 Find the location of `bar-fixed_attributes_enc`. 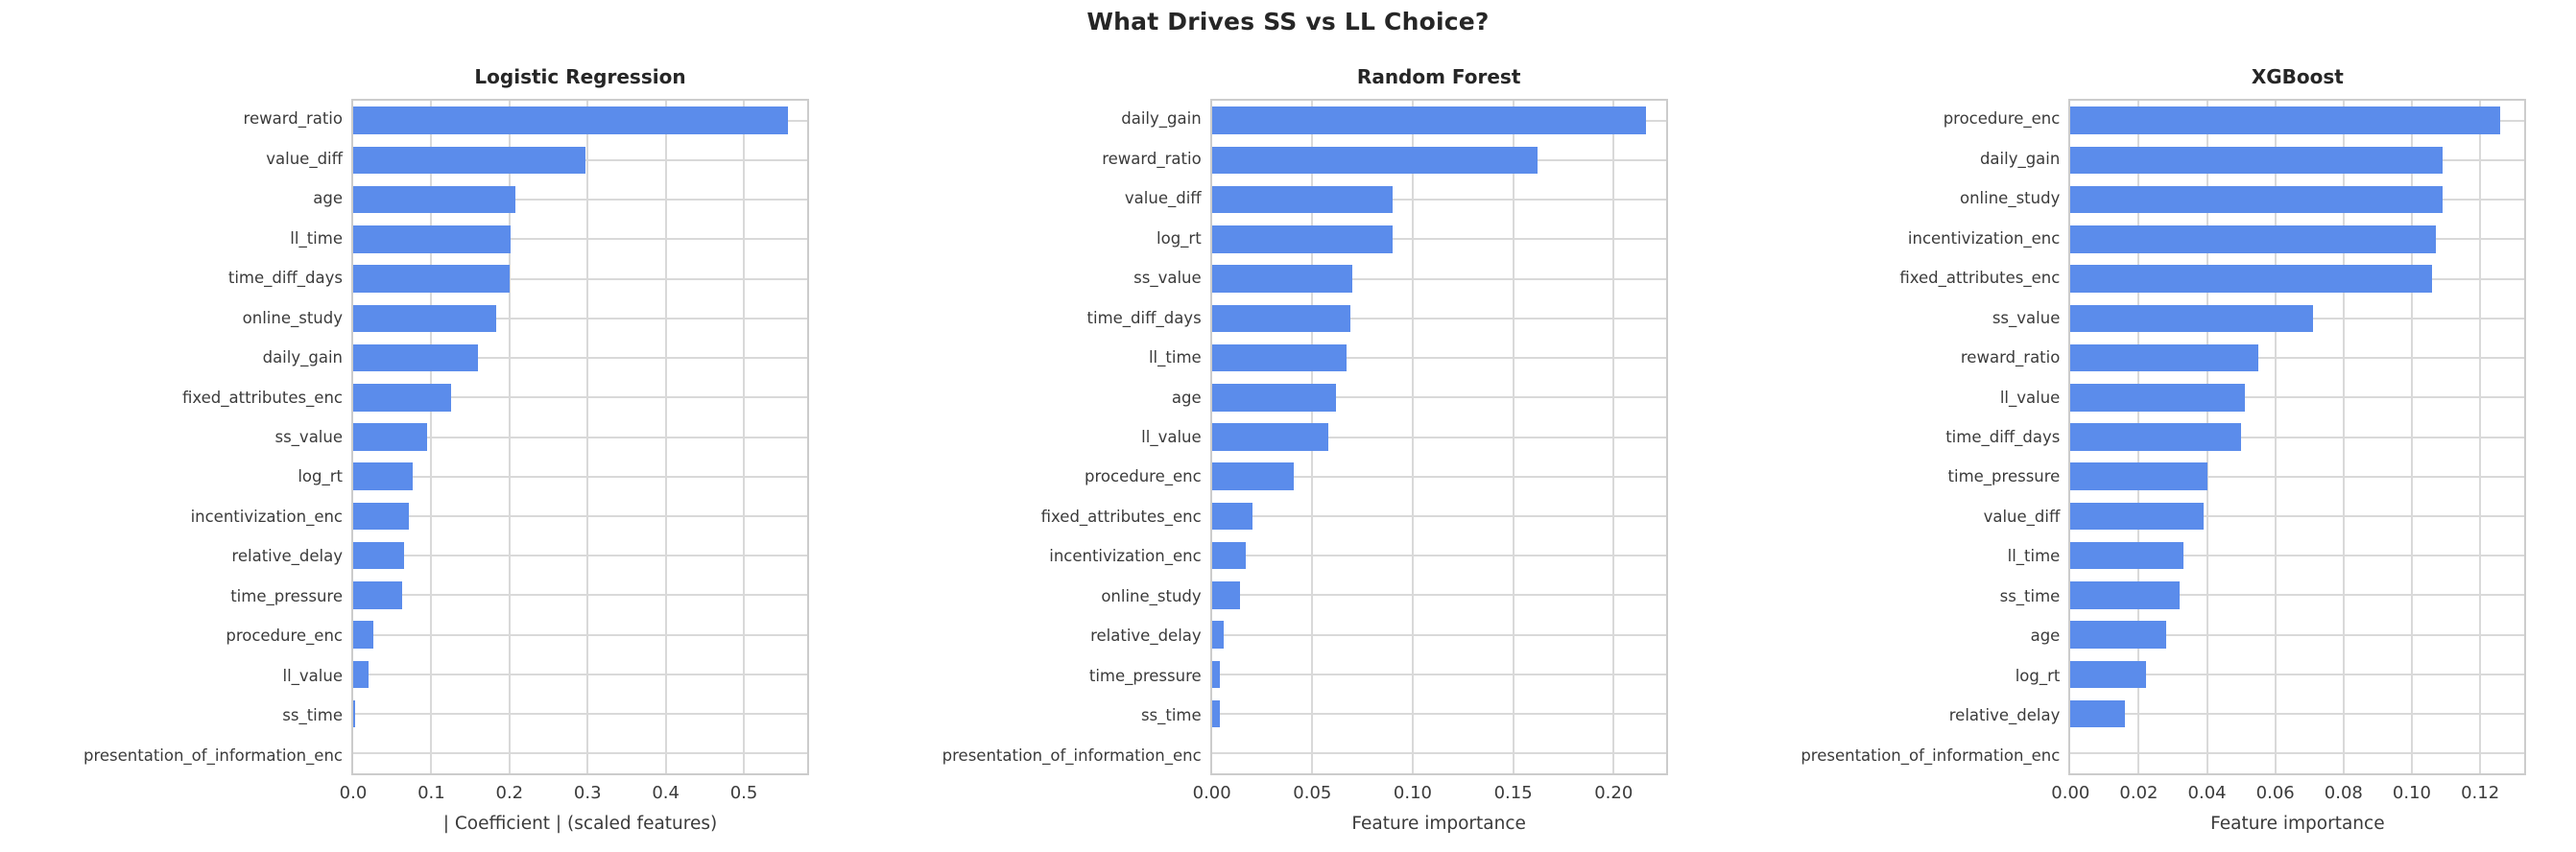

bar-fixed_attributes_enc is located at coordinates (402, 398).